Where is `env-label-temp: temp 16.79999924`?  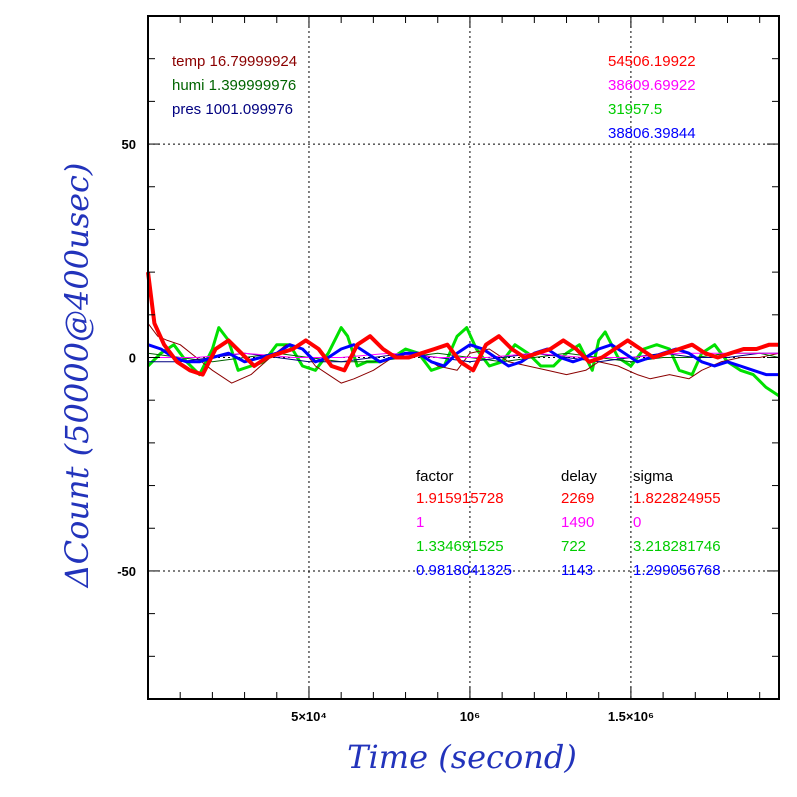 env-label-temp: temp 16.79999924 is located at coordinates (234, 61).